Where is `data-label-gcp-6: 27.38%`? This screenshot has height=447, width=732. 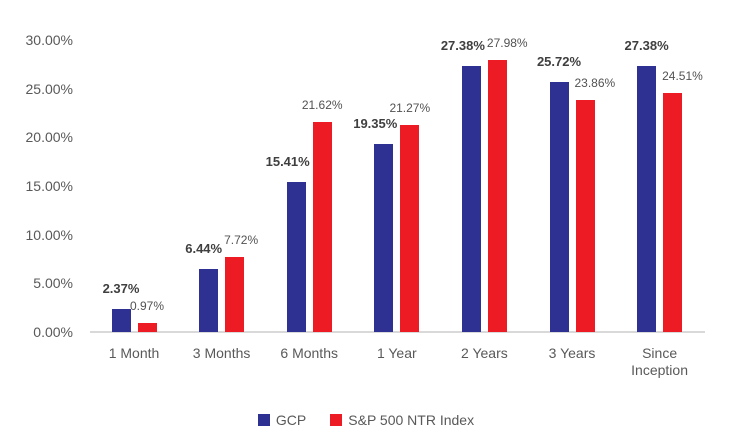
data-label-gcp-6: 27.38% is located at coordinates (646, 45).